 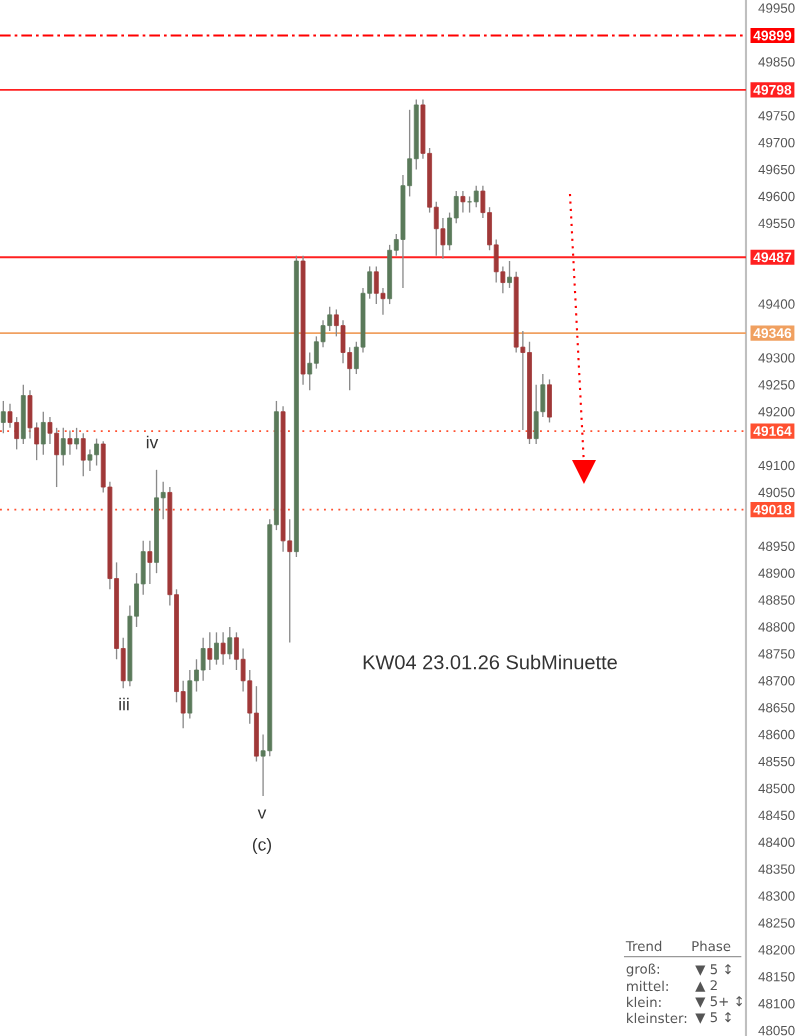 What do you see at coordinates (152, 442) in the screenshot?
I see `annotation: iv` at bounding box center [152, 442].